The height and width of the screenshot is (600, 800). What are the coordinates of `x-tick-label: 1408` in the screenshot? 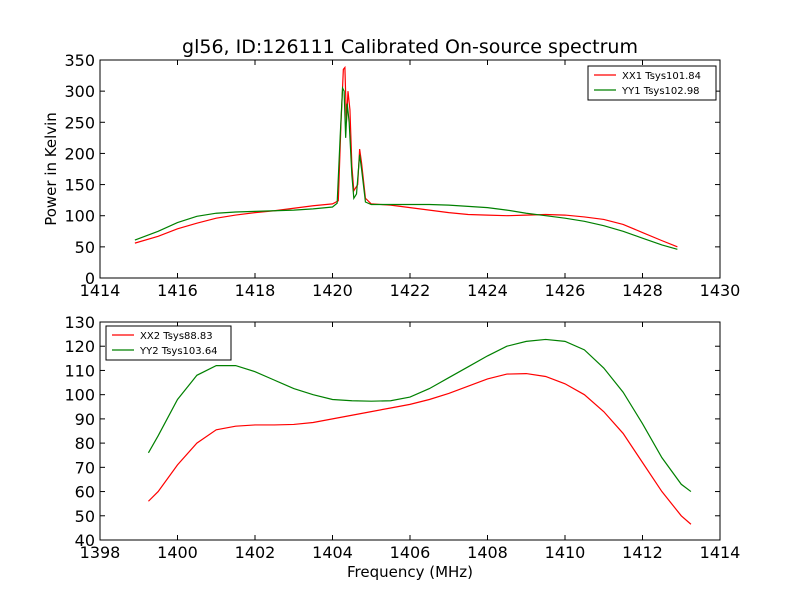 It's located at (487, 552).